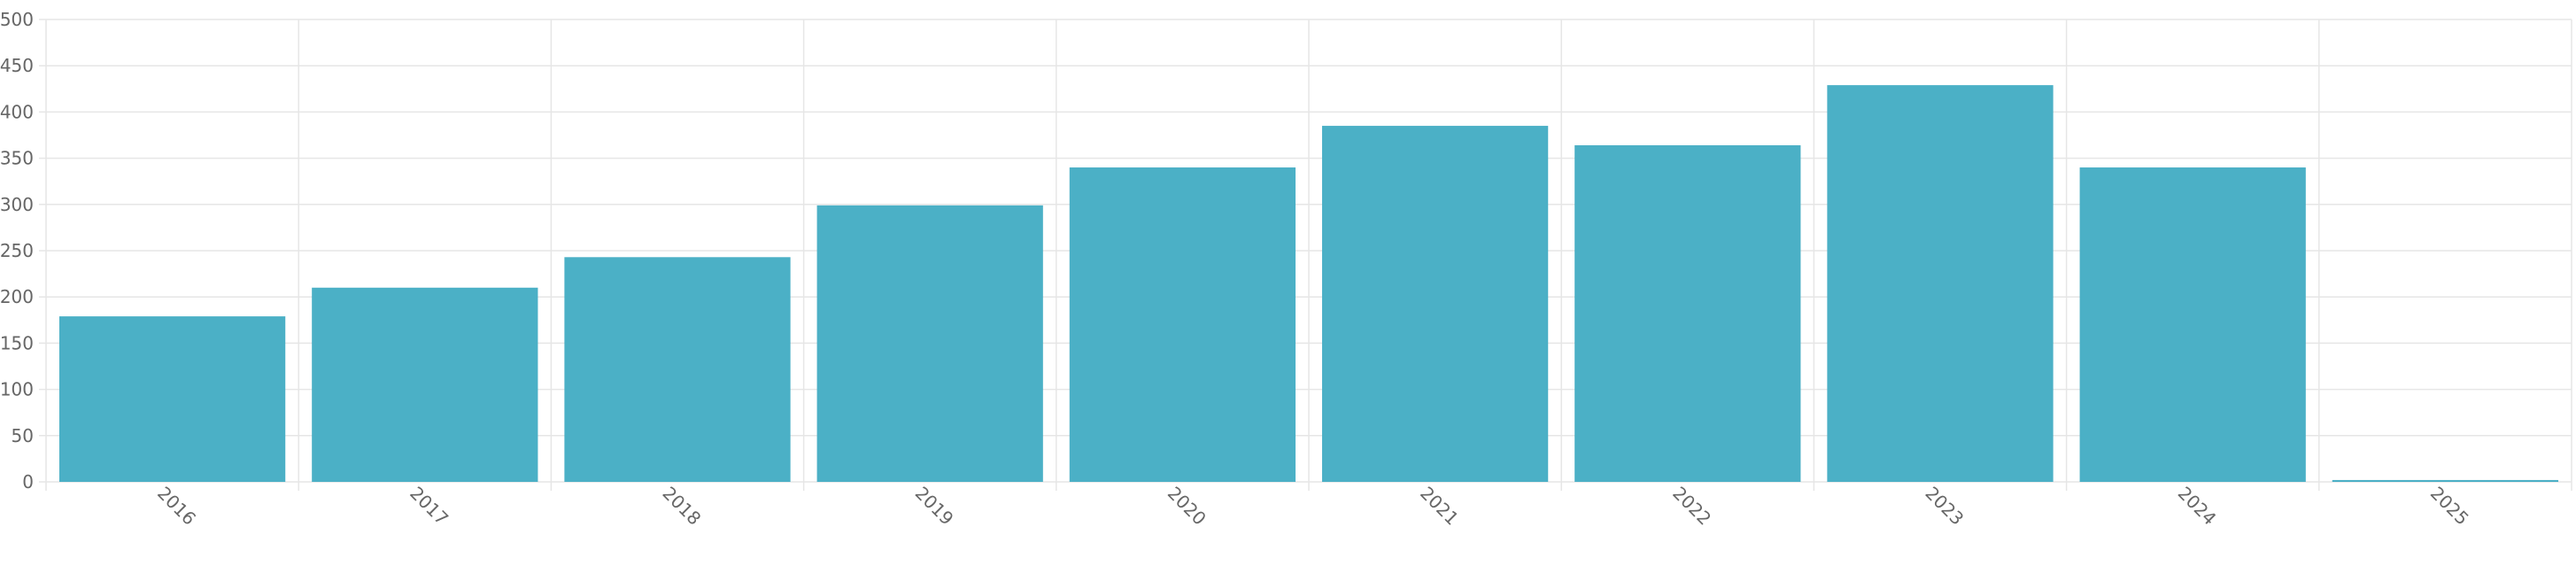  What do you see at coordinates (176, 507) in the screenshot?
I see `x-tick-label: 2016` at bounding box center [176, 507].